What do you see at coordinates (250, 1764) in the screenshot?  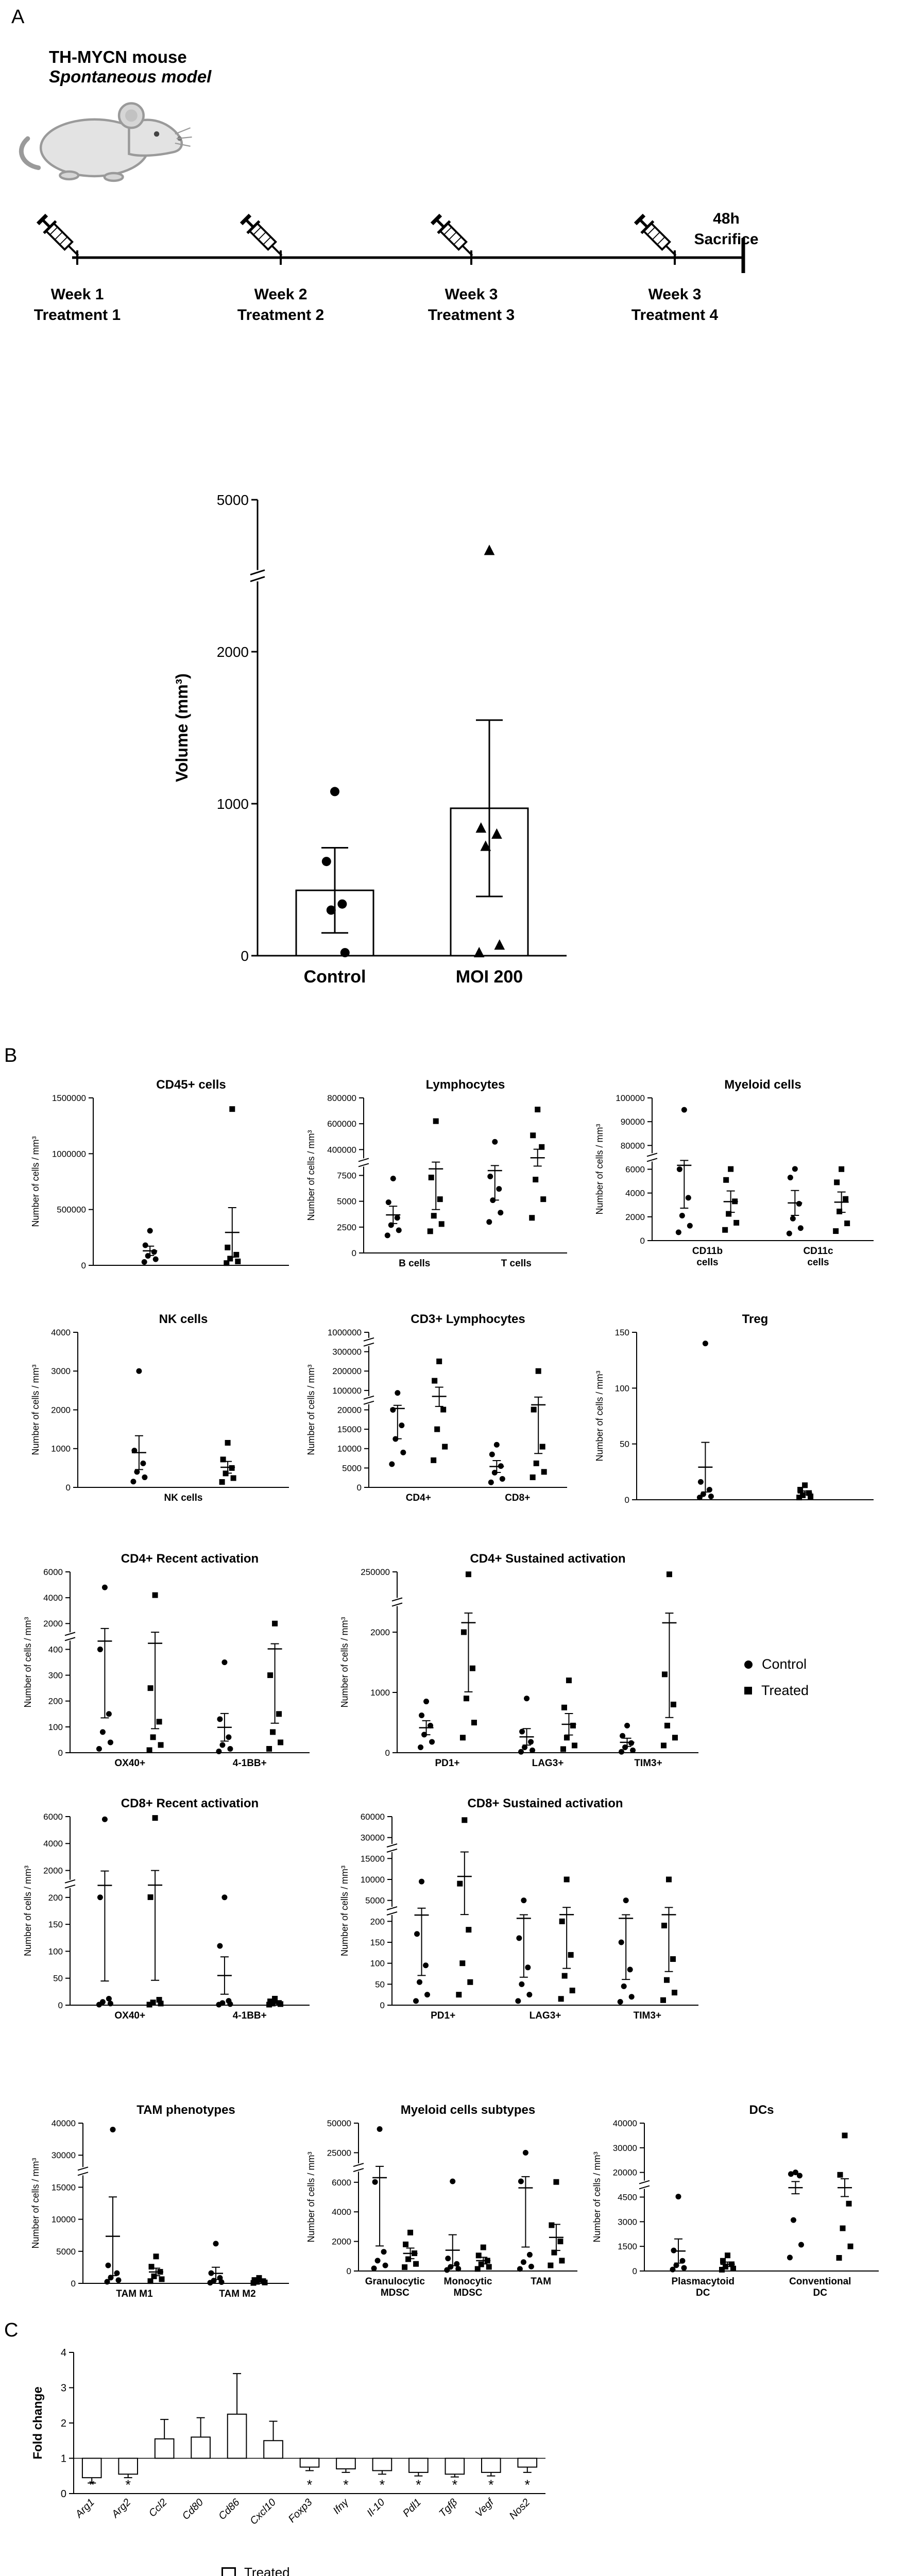 I see `svg-text: 4-1BB+` at bounding box center [250, 1764].